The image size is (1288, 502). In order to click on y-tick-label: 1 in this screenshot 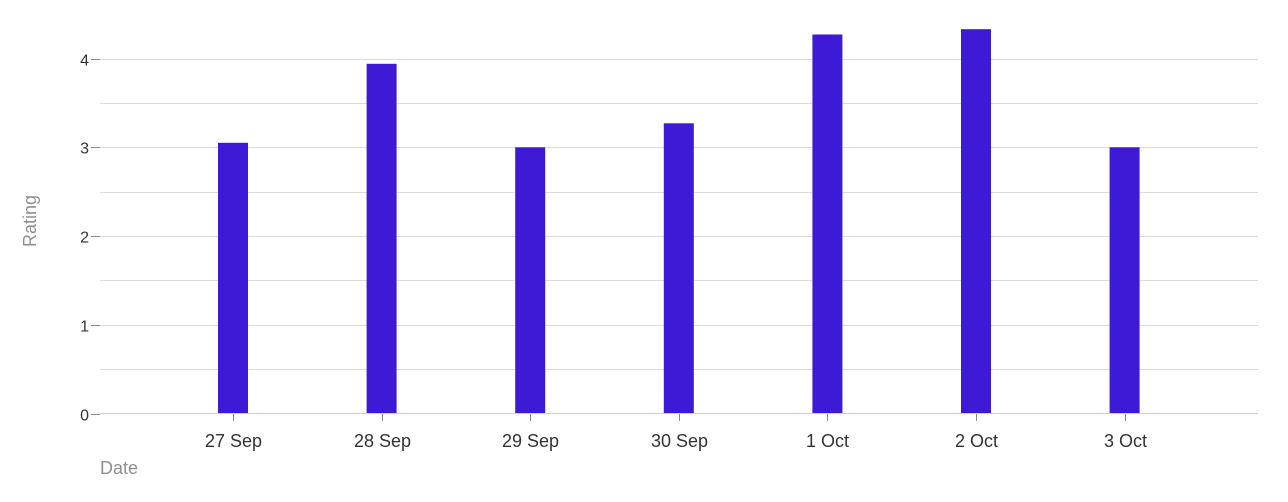, I will do `click(84, 327)`.